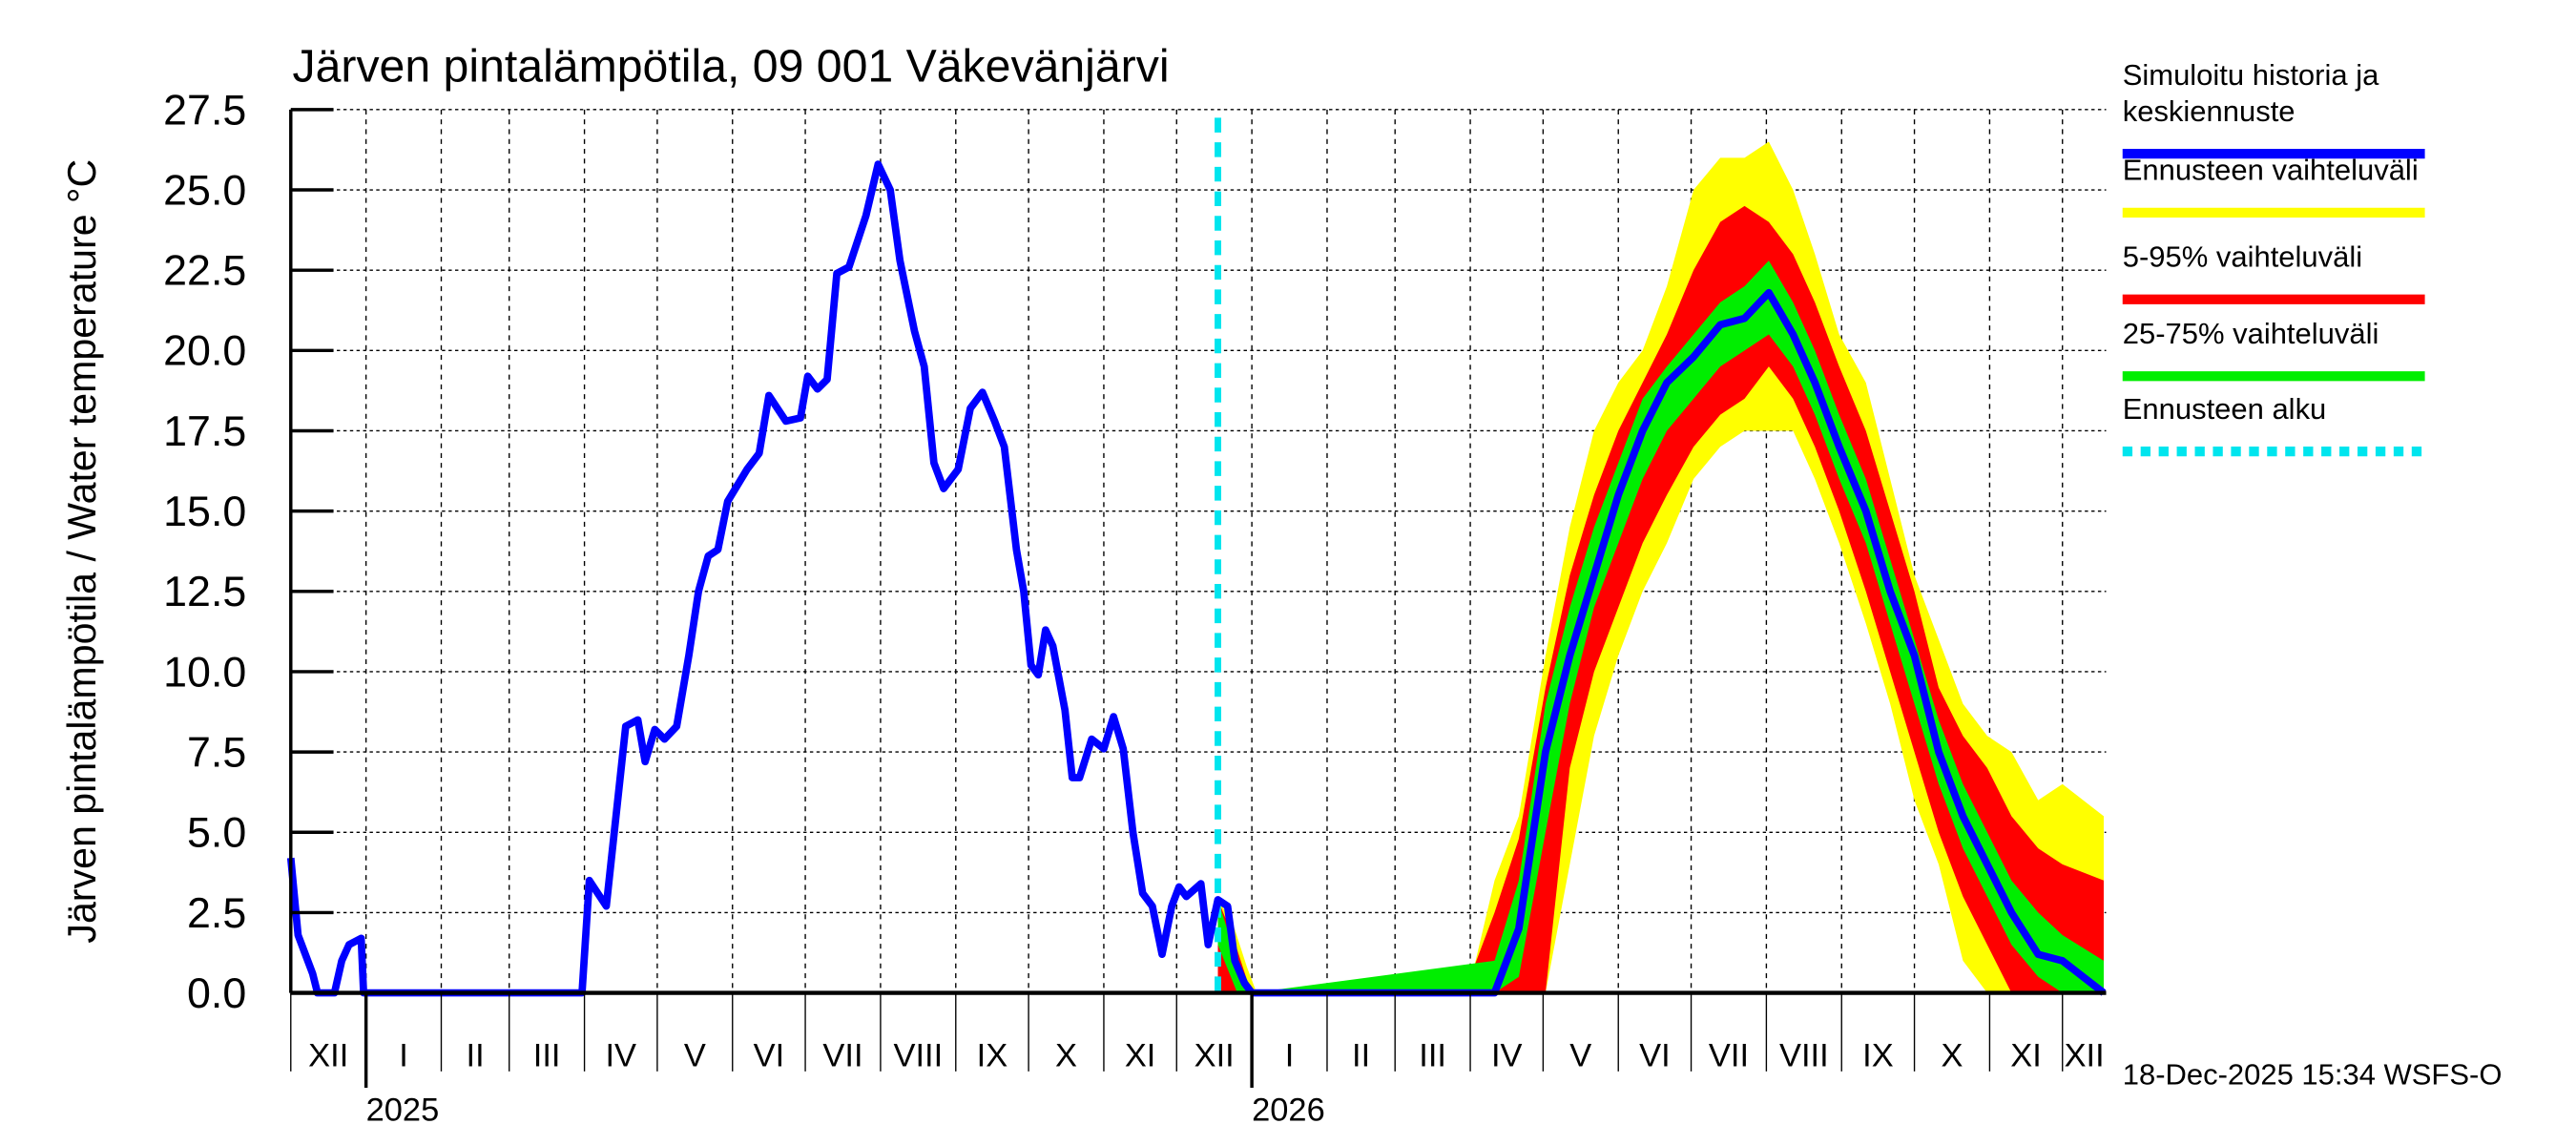 This screenshot has width=2576, height=1145. Describe the element at coordinates (204, 110) in the screenshot. I see `y-tick-label: 27.5` at that location.